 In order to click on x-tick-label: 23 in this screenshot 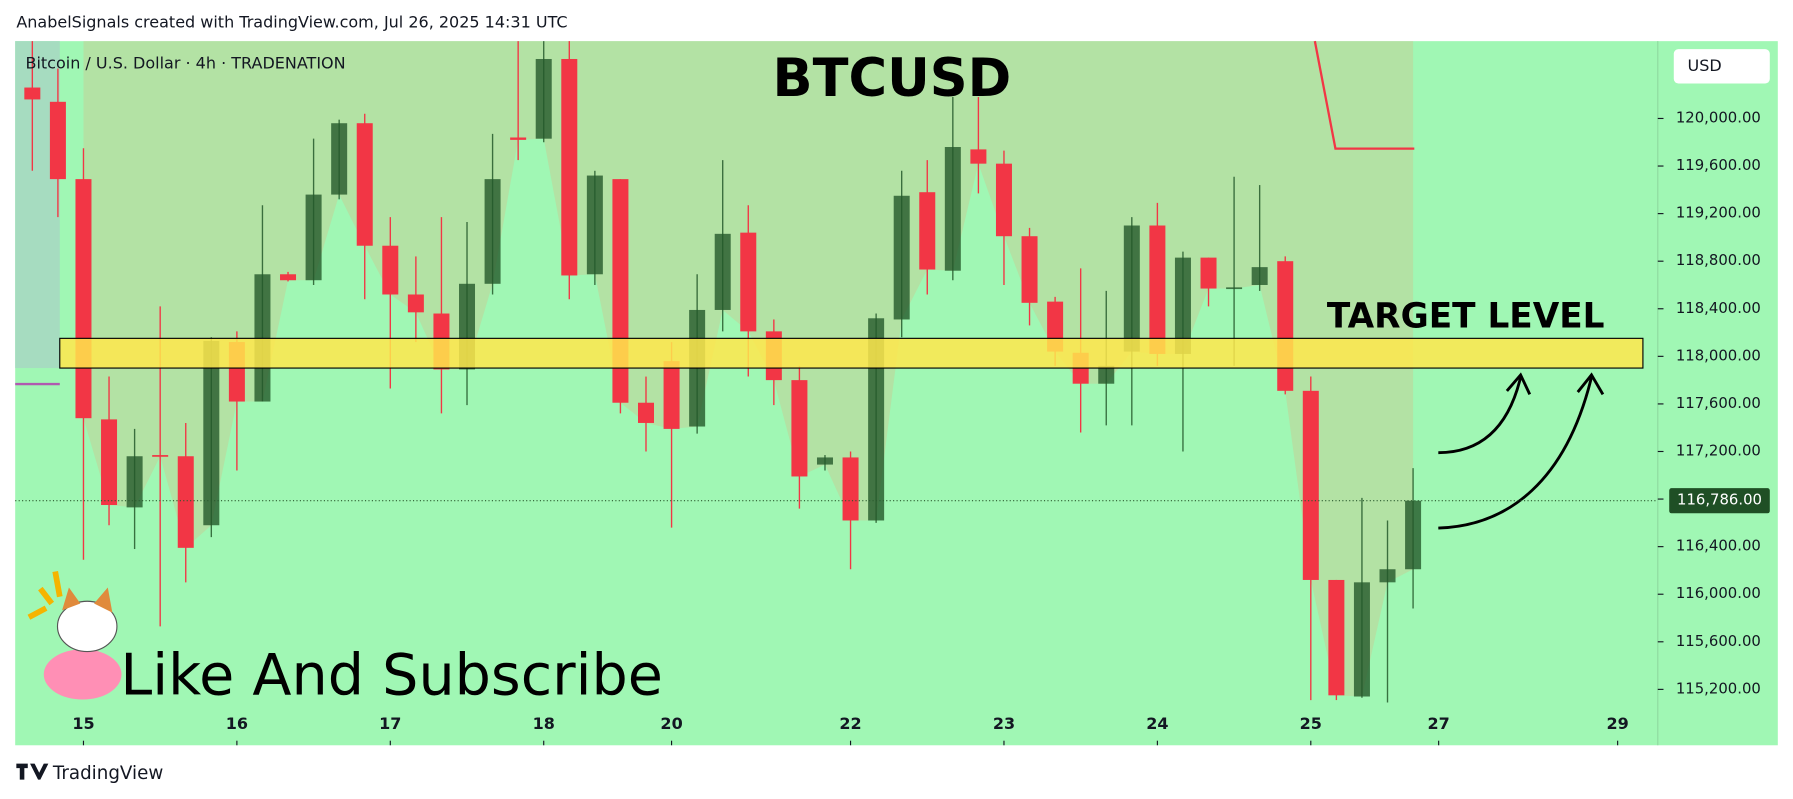, I will do `click(1004, 723)`.